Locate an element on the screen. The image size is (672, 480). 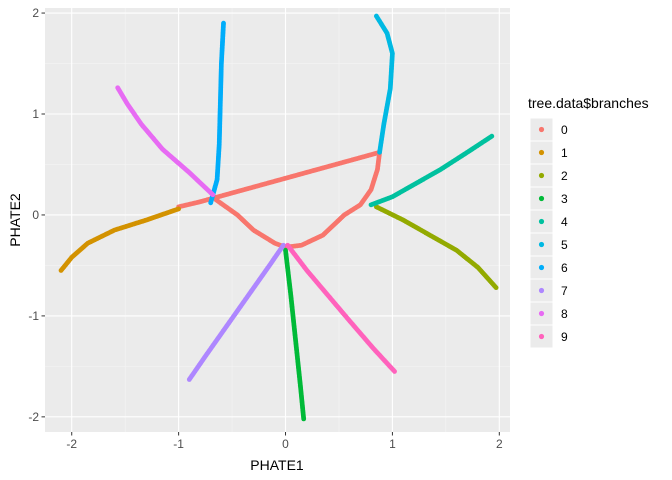
legend-items: 0 1 2 3 4 5 6 7 8 9 is located at coordinates (548, 233).